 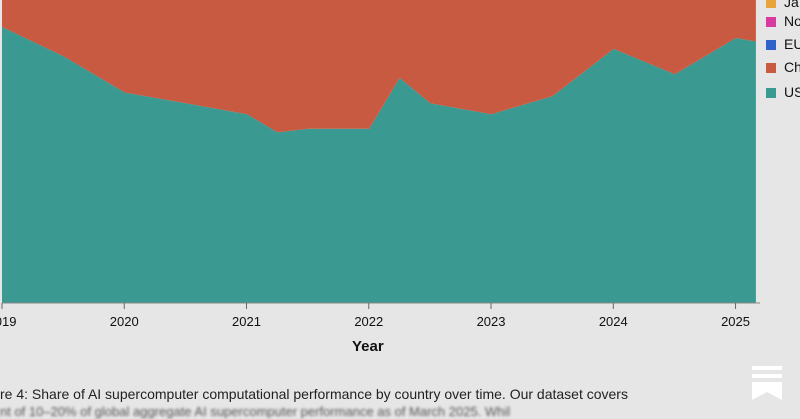 I want to click on legend-label: Ja, so click(x=791, y=5).